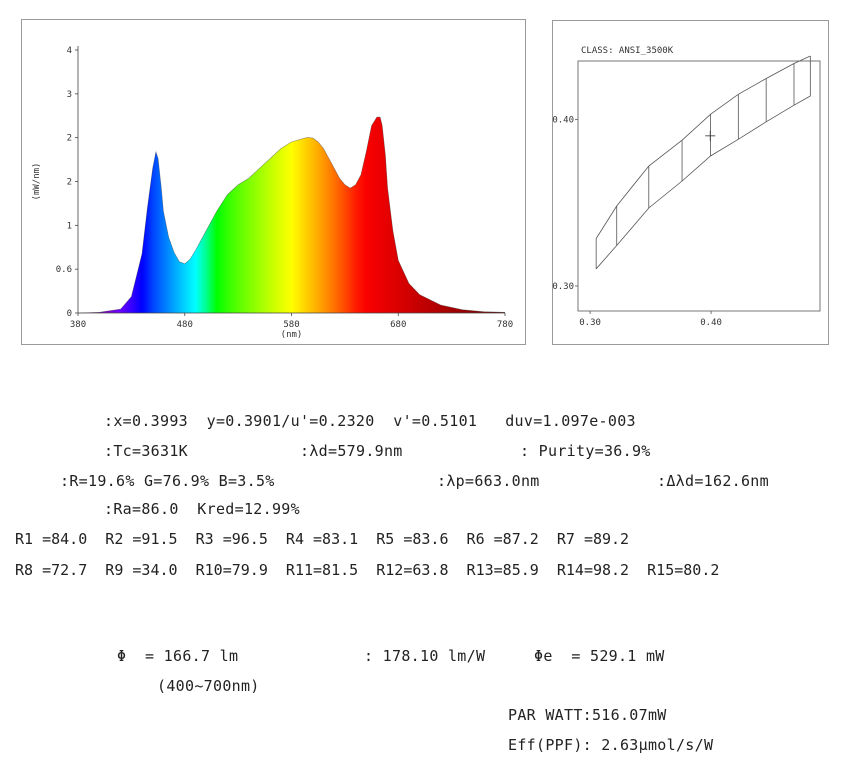  I want to click on wavelength-range: (400~700nm), so click(208, 686).